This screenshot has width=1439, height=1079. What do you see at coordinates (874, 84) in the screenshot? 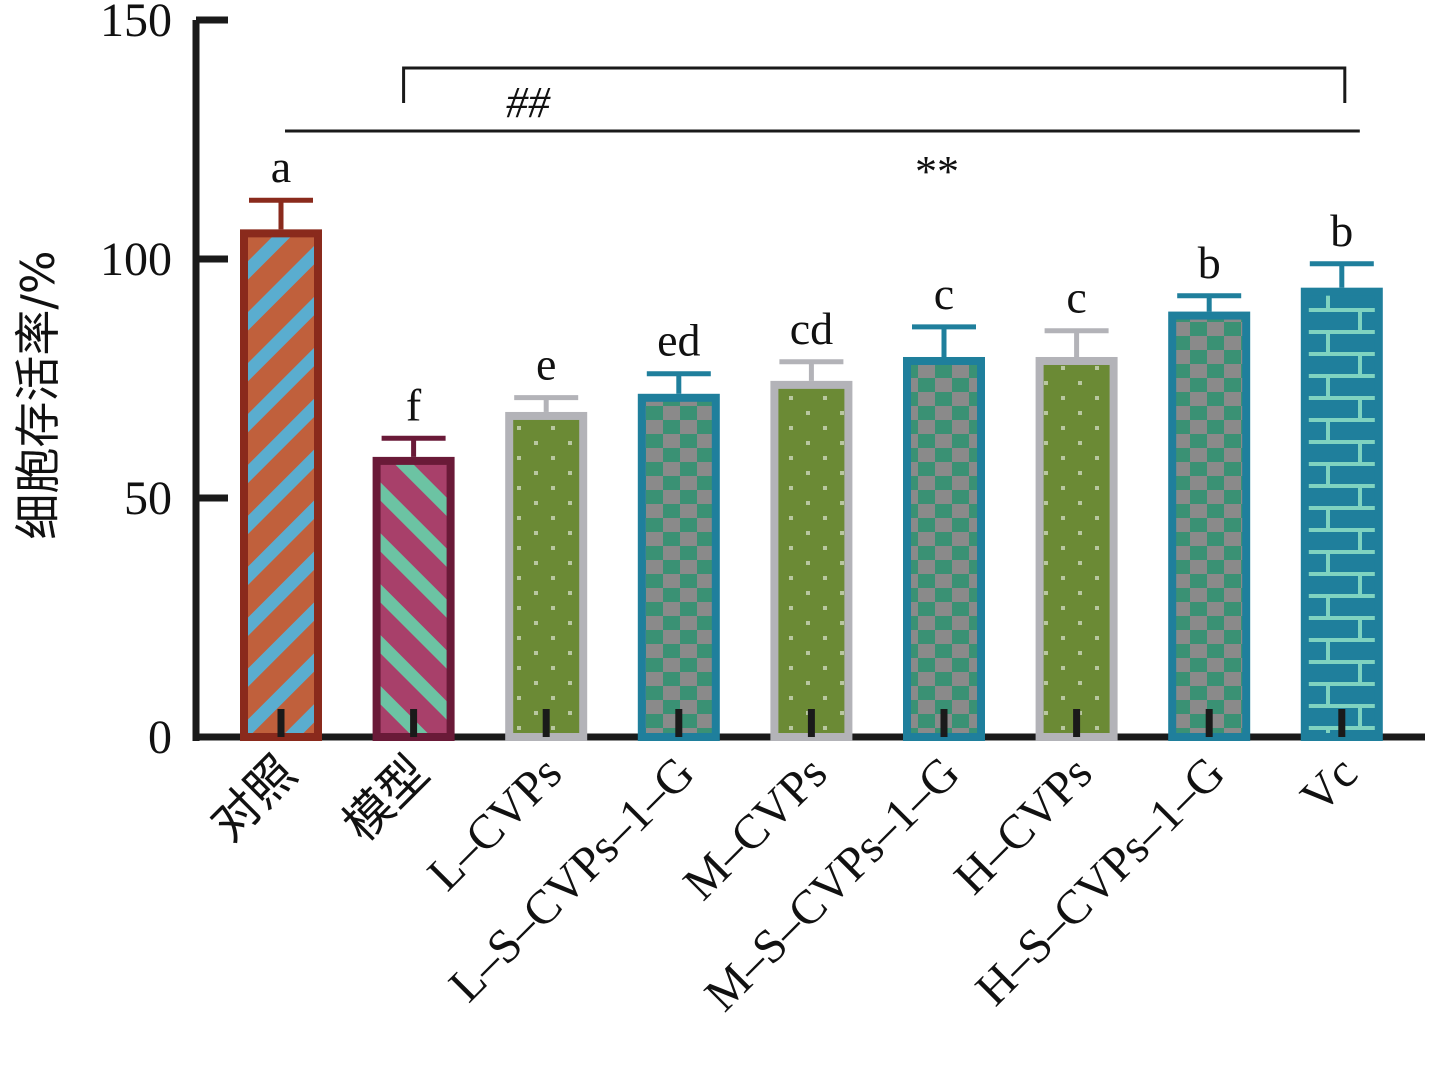
I see `significance-bracket` at bounding box center [874, 84].